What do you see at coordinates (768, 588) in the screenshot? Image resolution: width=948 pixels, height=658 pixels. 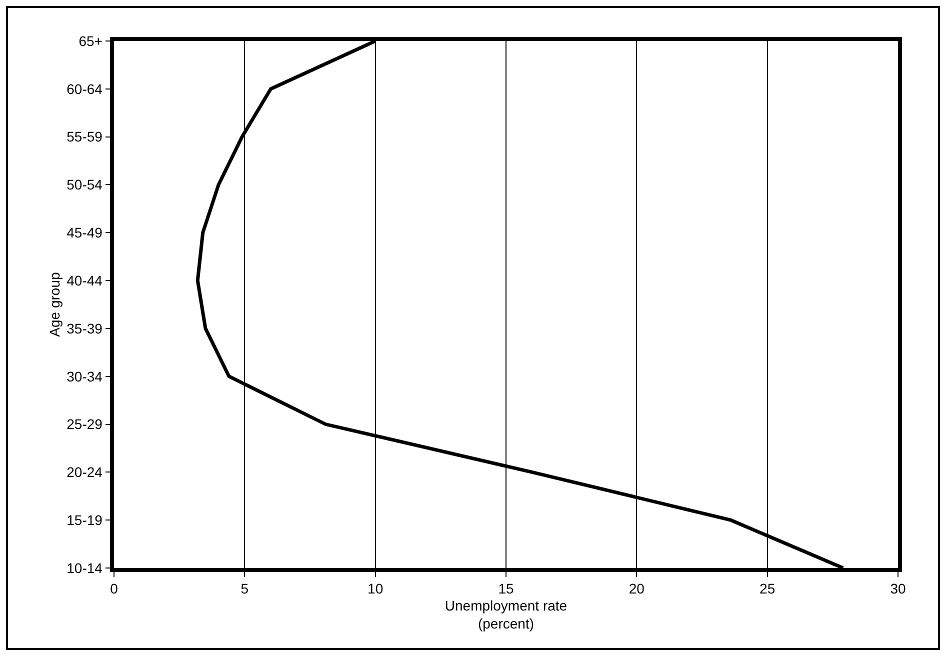 I see `x-tick-label: 25` at bounding box center [768, 588].